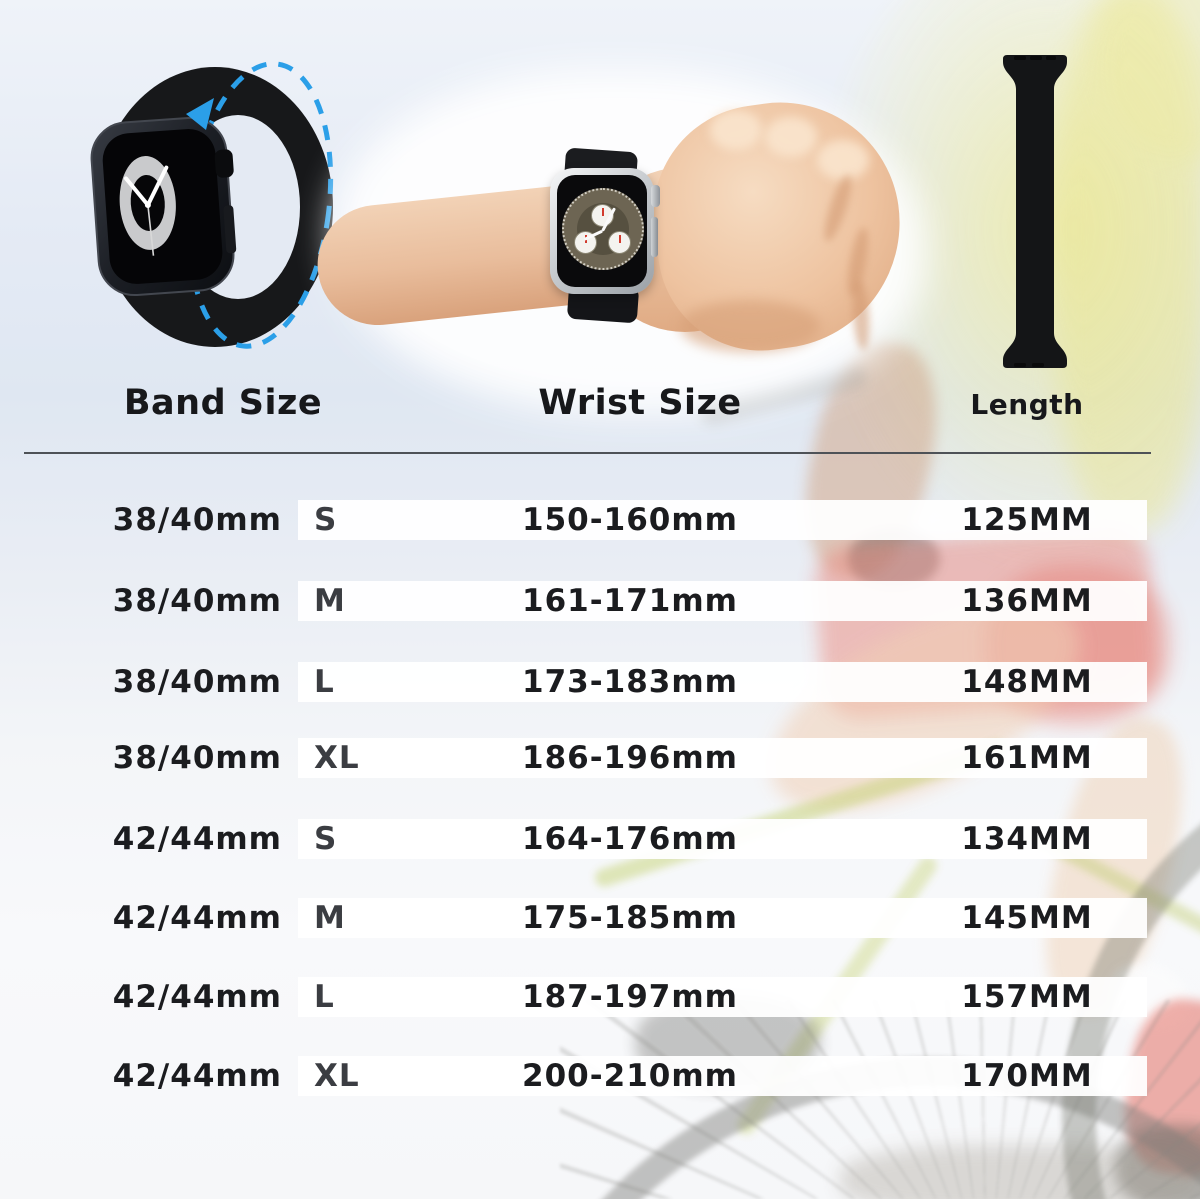 This screenshot has width=1200, height=1199. What do you see at coordinates (630, 758) in the screenshot?
I see `wrist-size-cell: 186-196mm` at bounding box center [630, 758].